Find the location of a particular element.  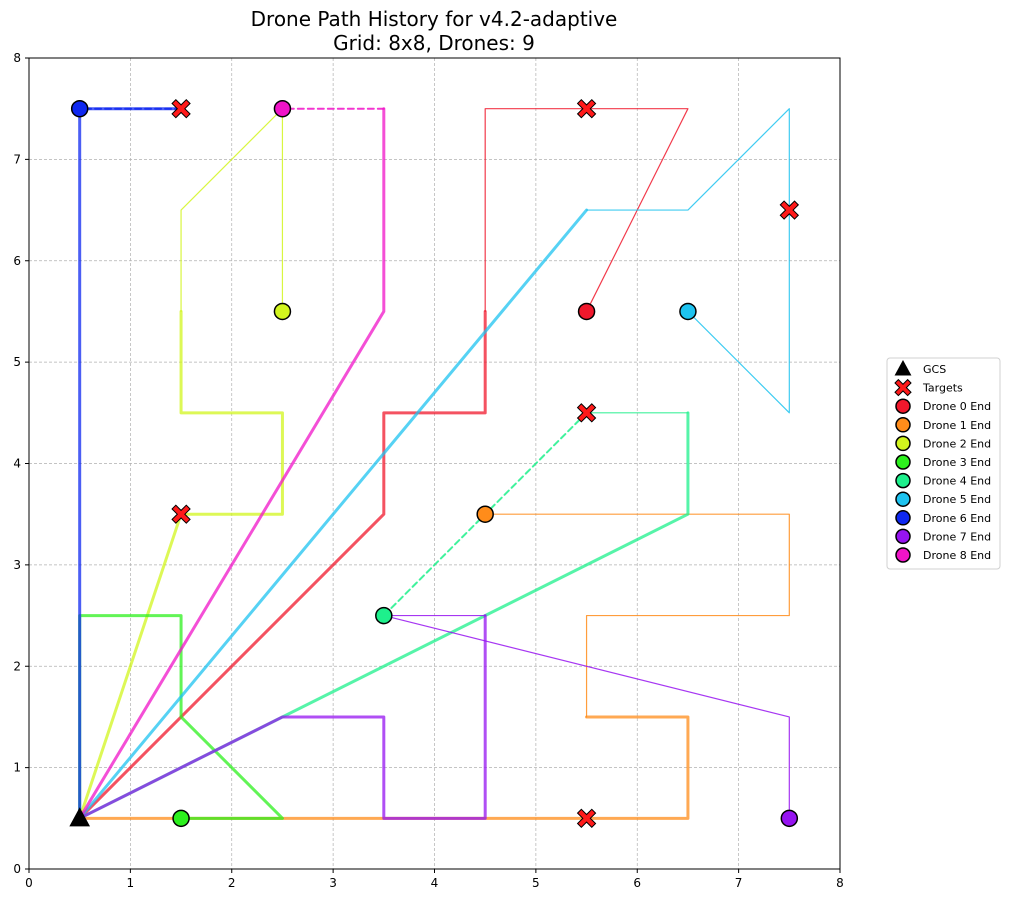

drone-7-path-thick is located at coordinates (282, 717).